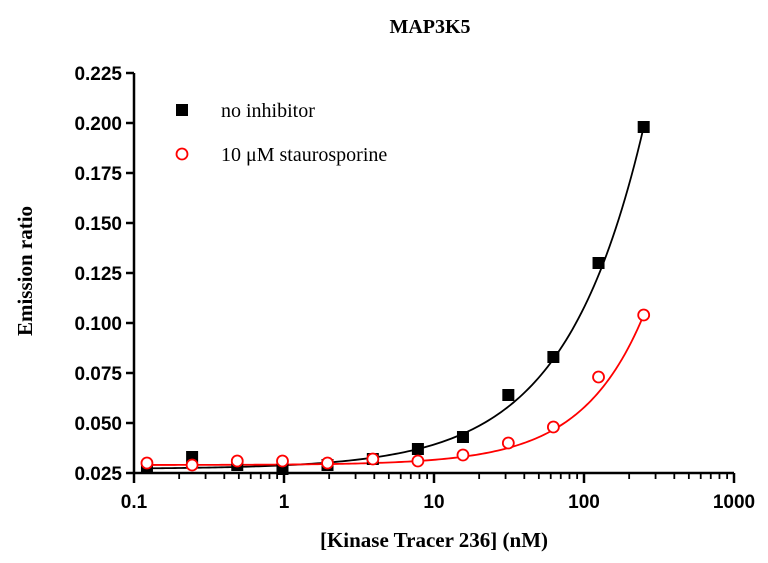 This screenshot has height=563, width=768. Describe the element at coordinates (98, 174) in the screenshot. I see `y-tick-label: 0.175` at that location.